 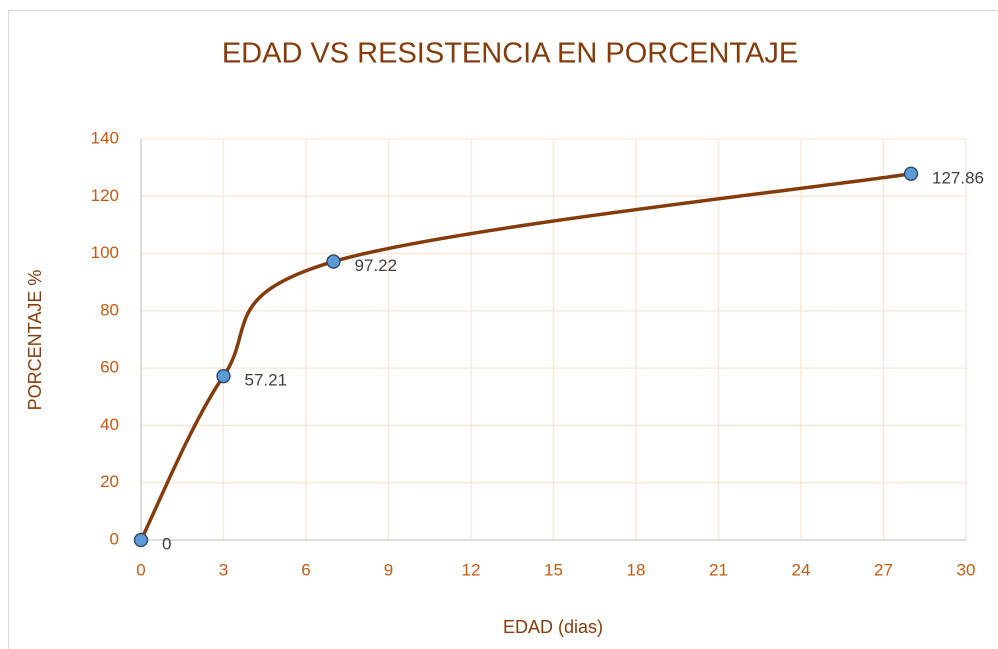 I want to click on x-tick-label: 9, so click(x=388, y=569).